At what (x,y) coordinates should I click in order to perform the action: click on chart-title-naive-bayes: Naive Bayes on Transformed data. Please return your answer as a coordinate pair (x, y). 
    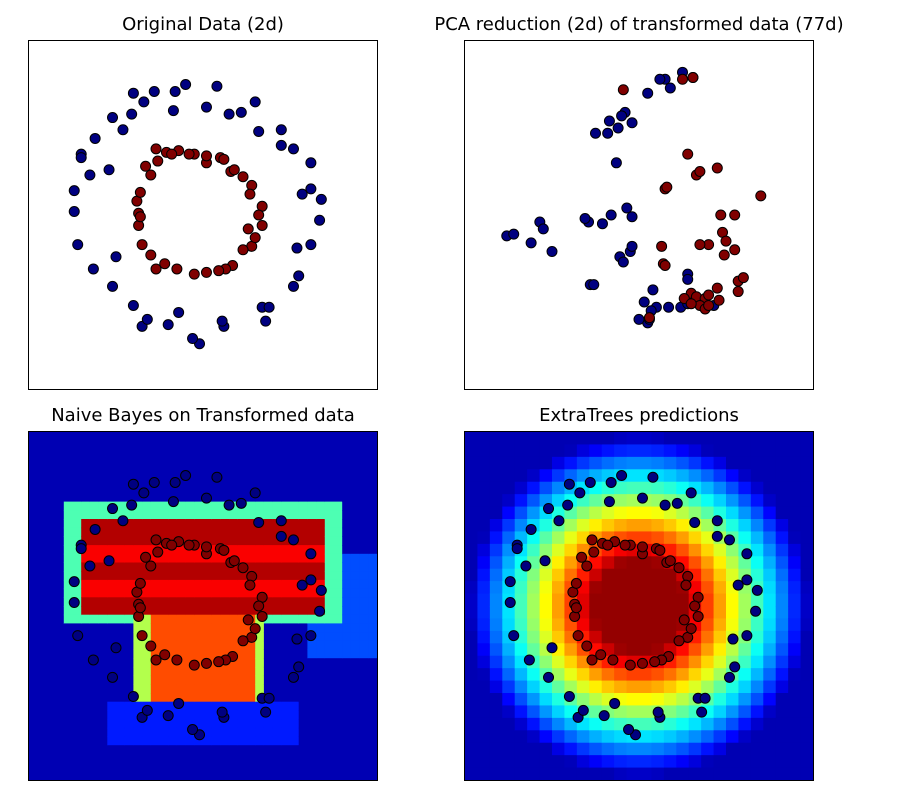
    Looking at the image, I should click on (203, 415).